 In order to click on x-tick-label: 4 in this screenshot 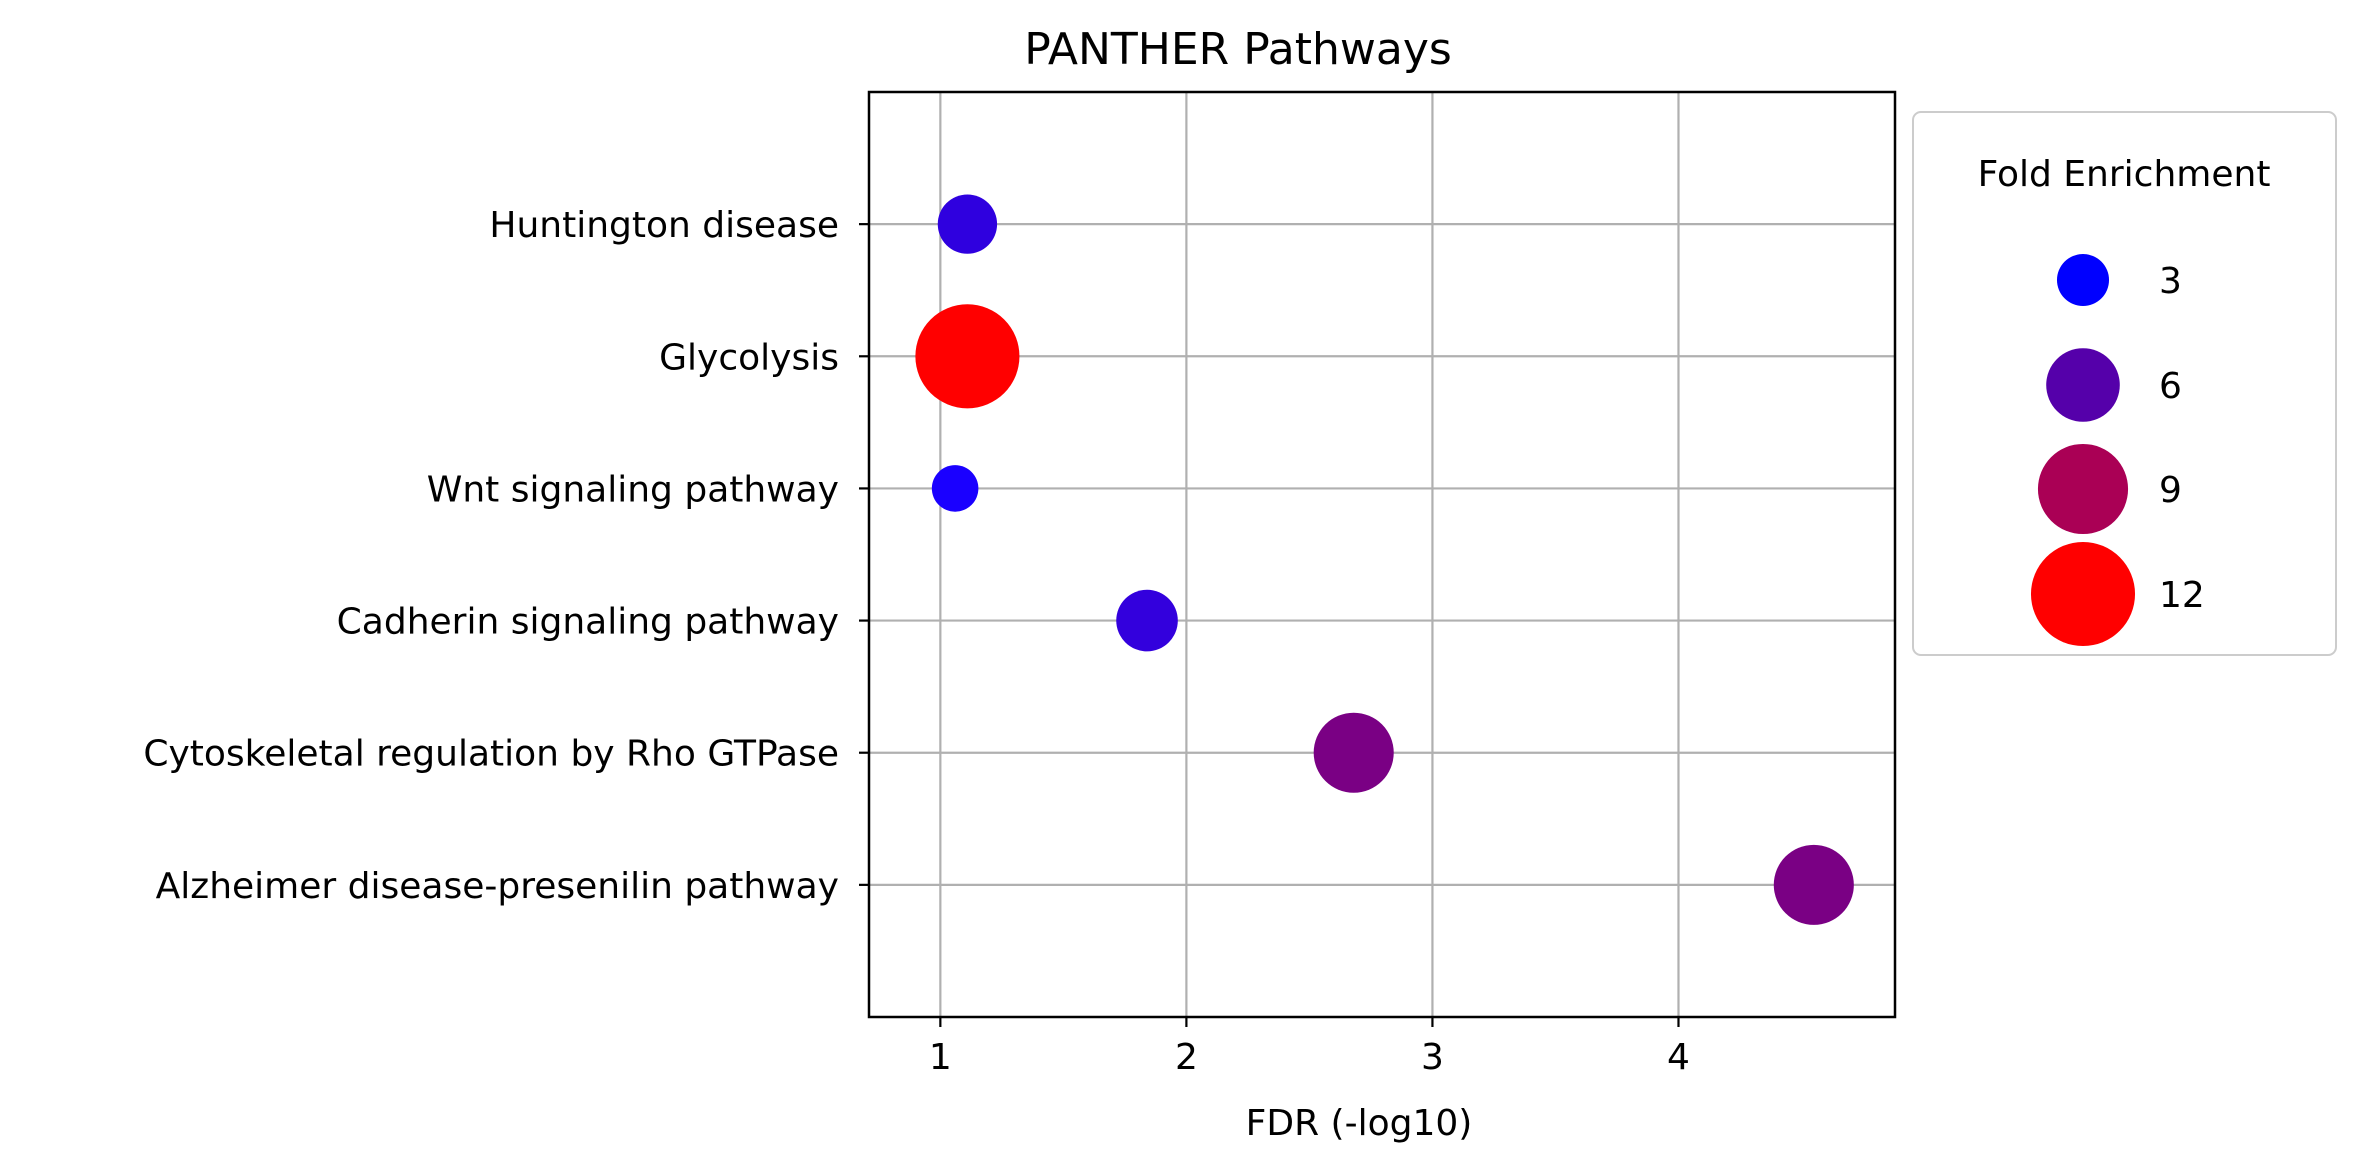, I will do `click(1678, 1057)`.